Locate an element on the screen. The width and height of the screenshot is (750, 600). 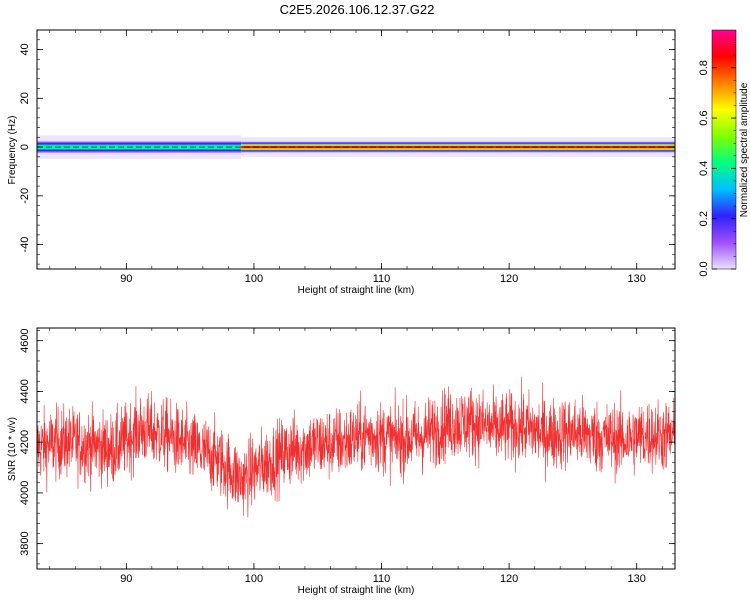
spectrogram-y-tick-label: 20 is located at coordinates (25, 98).